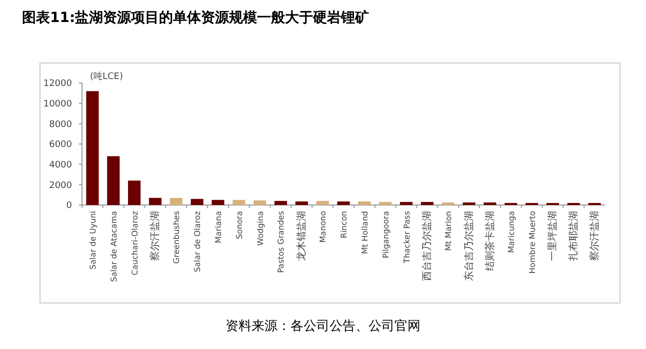 This screenshot has width=646, height=349. Describe the element at coordinates (60, 165) in the screenshot. I see `y-tick-label: 4000` at that location.